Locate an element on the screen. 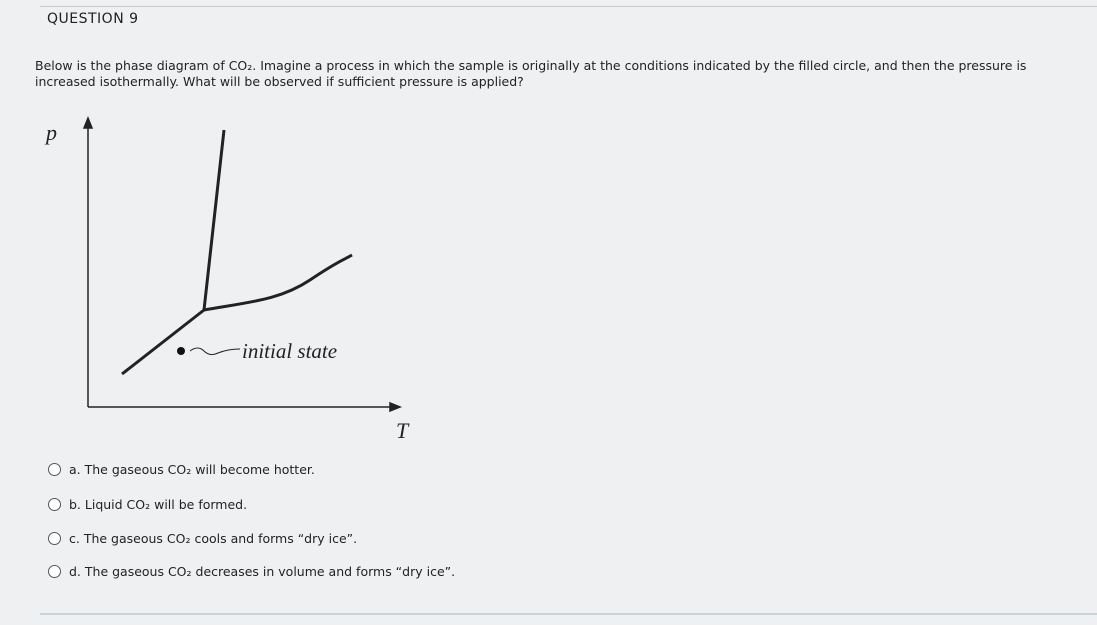 The image size is (1097, 625). leader-line is located at coordinates (215, 351).